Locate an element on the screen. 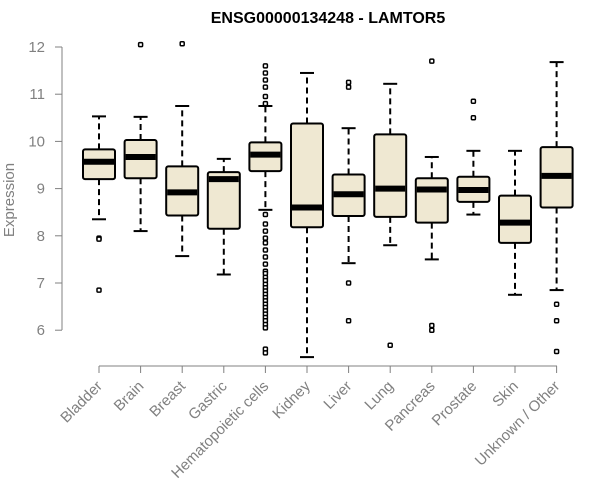 The image size is (600, 500). x-tick-label: Kidney is located at coordinates (291, 399).